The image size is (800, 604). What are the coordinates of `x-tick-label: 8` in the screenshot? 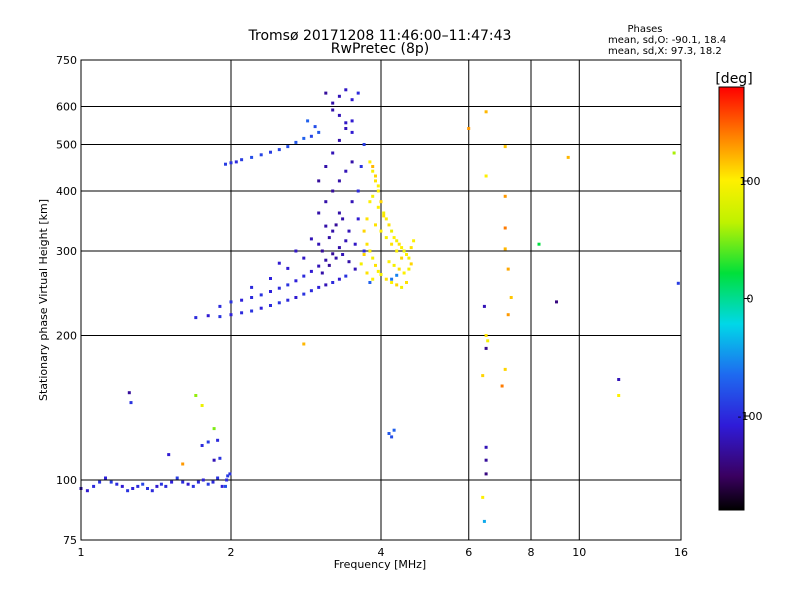 It's located at (531, 552).